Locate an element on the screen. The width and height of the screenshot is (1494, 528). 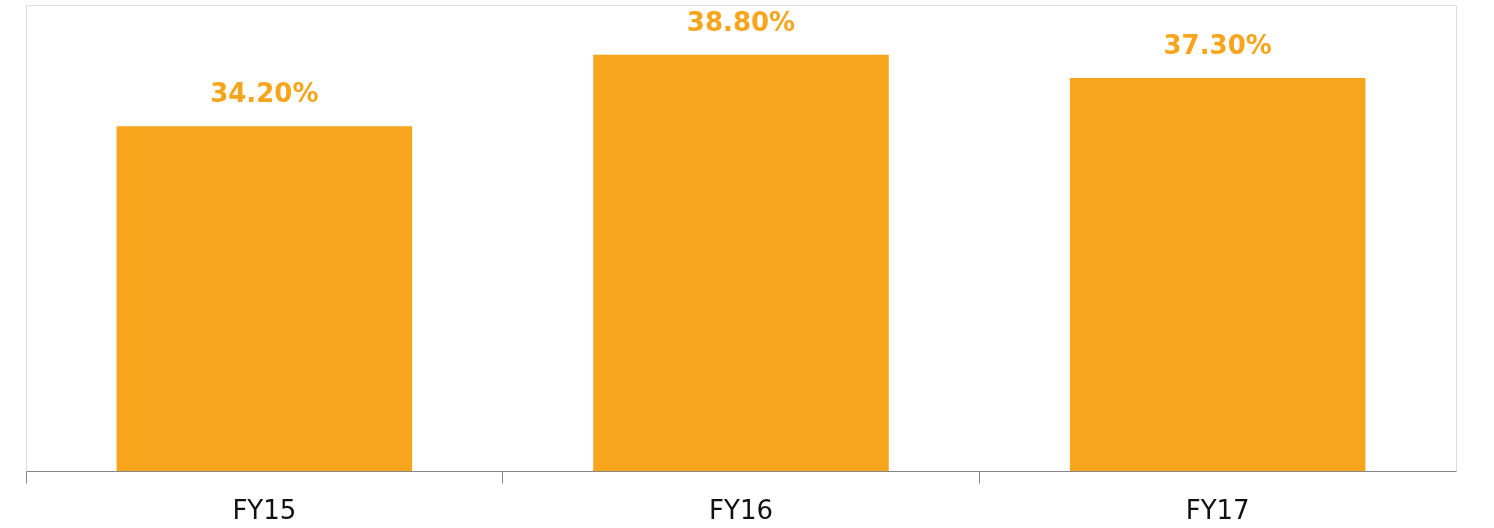
data-label: 34.20% is located at coordinates (264, 93).